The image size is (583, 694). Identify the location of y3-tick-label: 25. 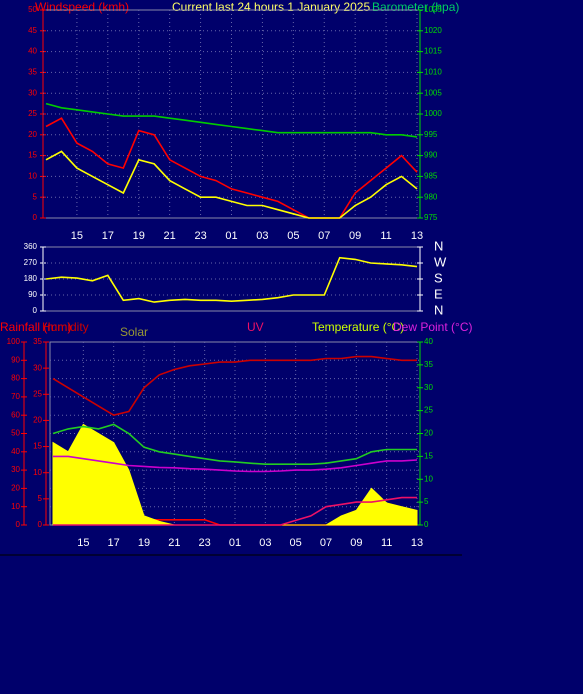
(428, 410).